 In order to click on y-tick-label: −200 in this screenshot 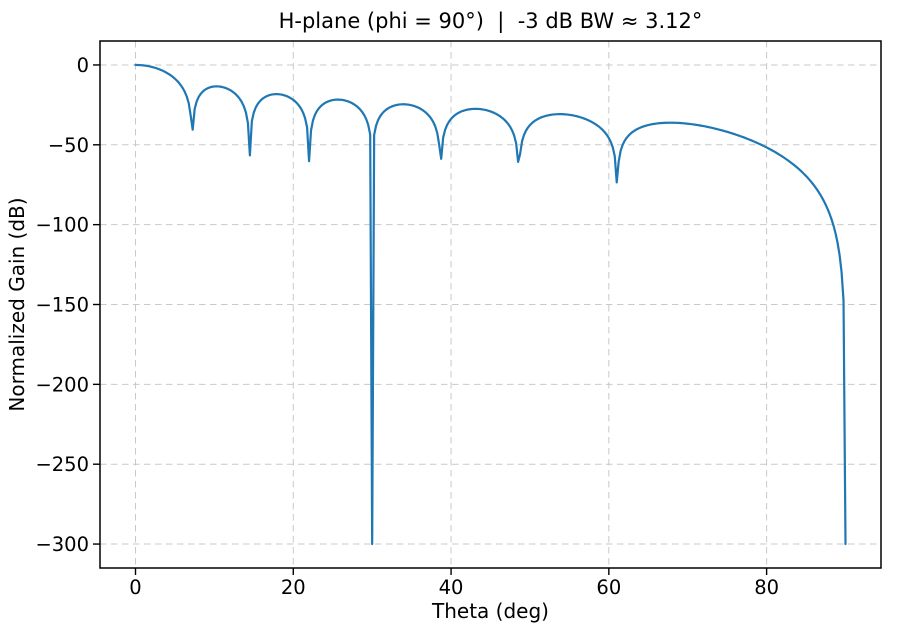, I will do `click(62, 384)`.